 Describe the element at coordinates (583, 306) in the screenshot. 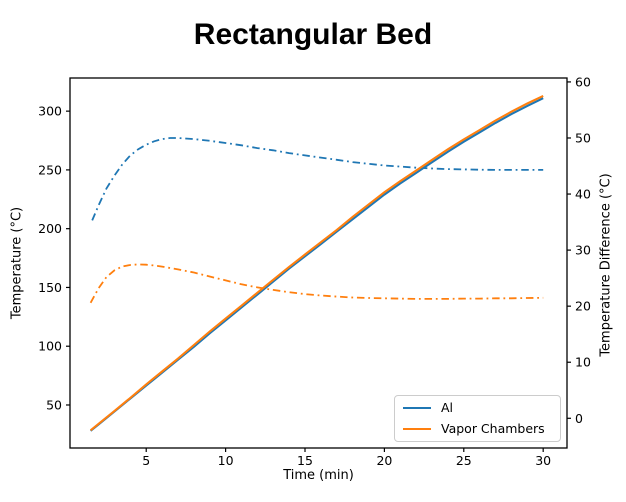

I see `y-right-tick-label: 20` at that location.